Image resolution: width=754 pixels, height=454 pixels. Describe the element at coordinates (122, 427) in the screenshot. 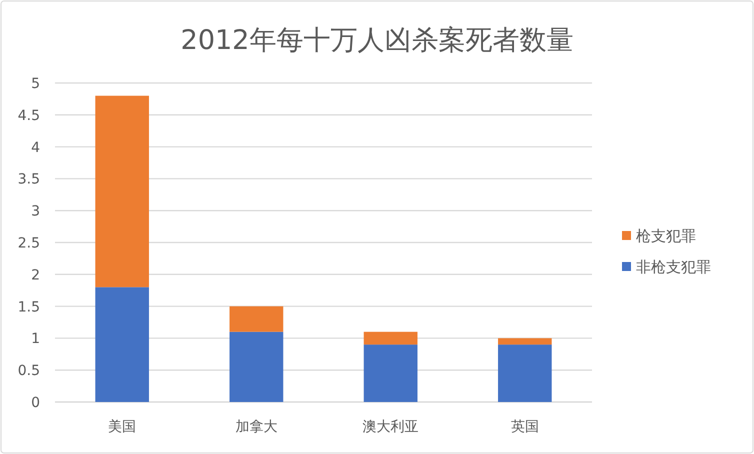

I see `x-tick-label: 美国` at that location.